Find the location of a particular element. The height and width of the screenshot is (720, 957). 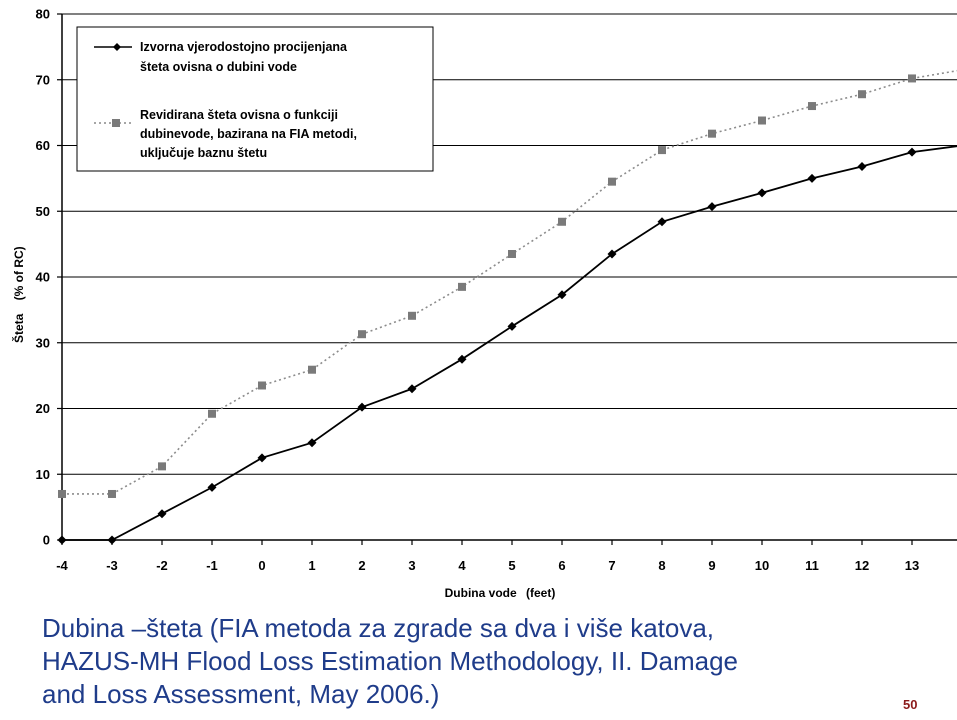

x-axis-title: Dubina vode (feet) is located at coordinates (500, 593).